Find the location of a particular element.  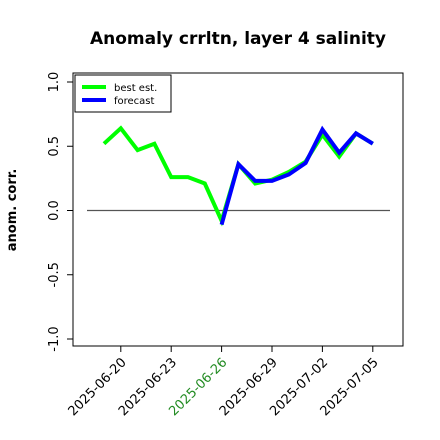

legend-box is located at coordinates (123, 93).